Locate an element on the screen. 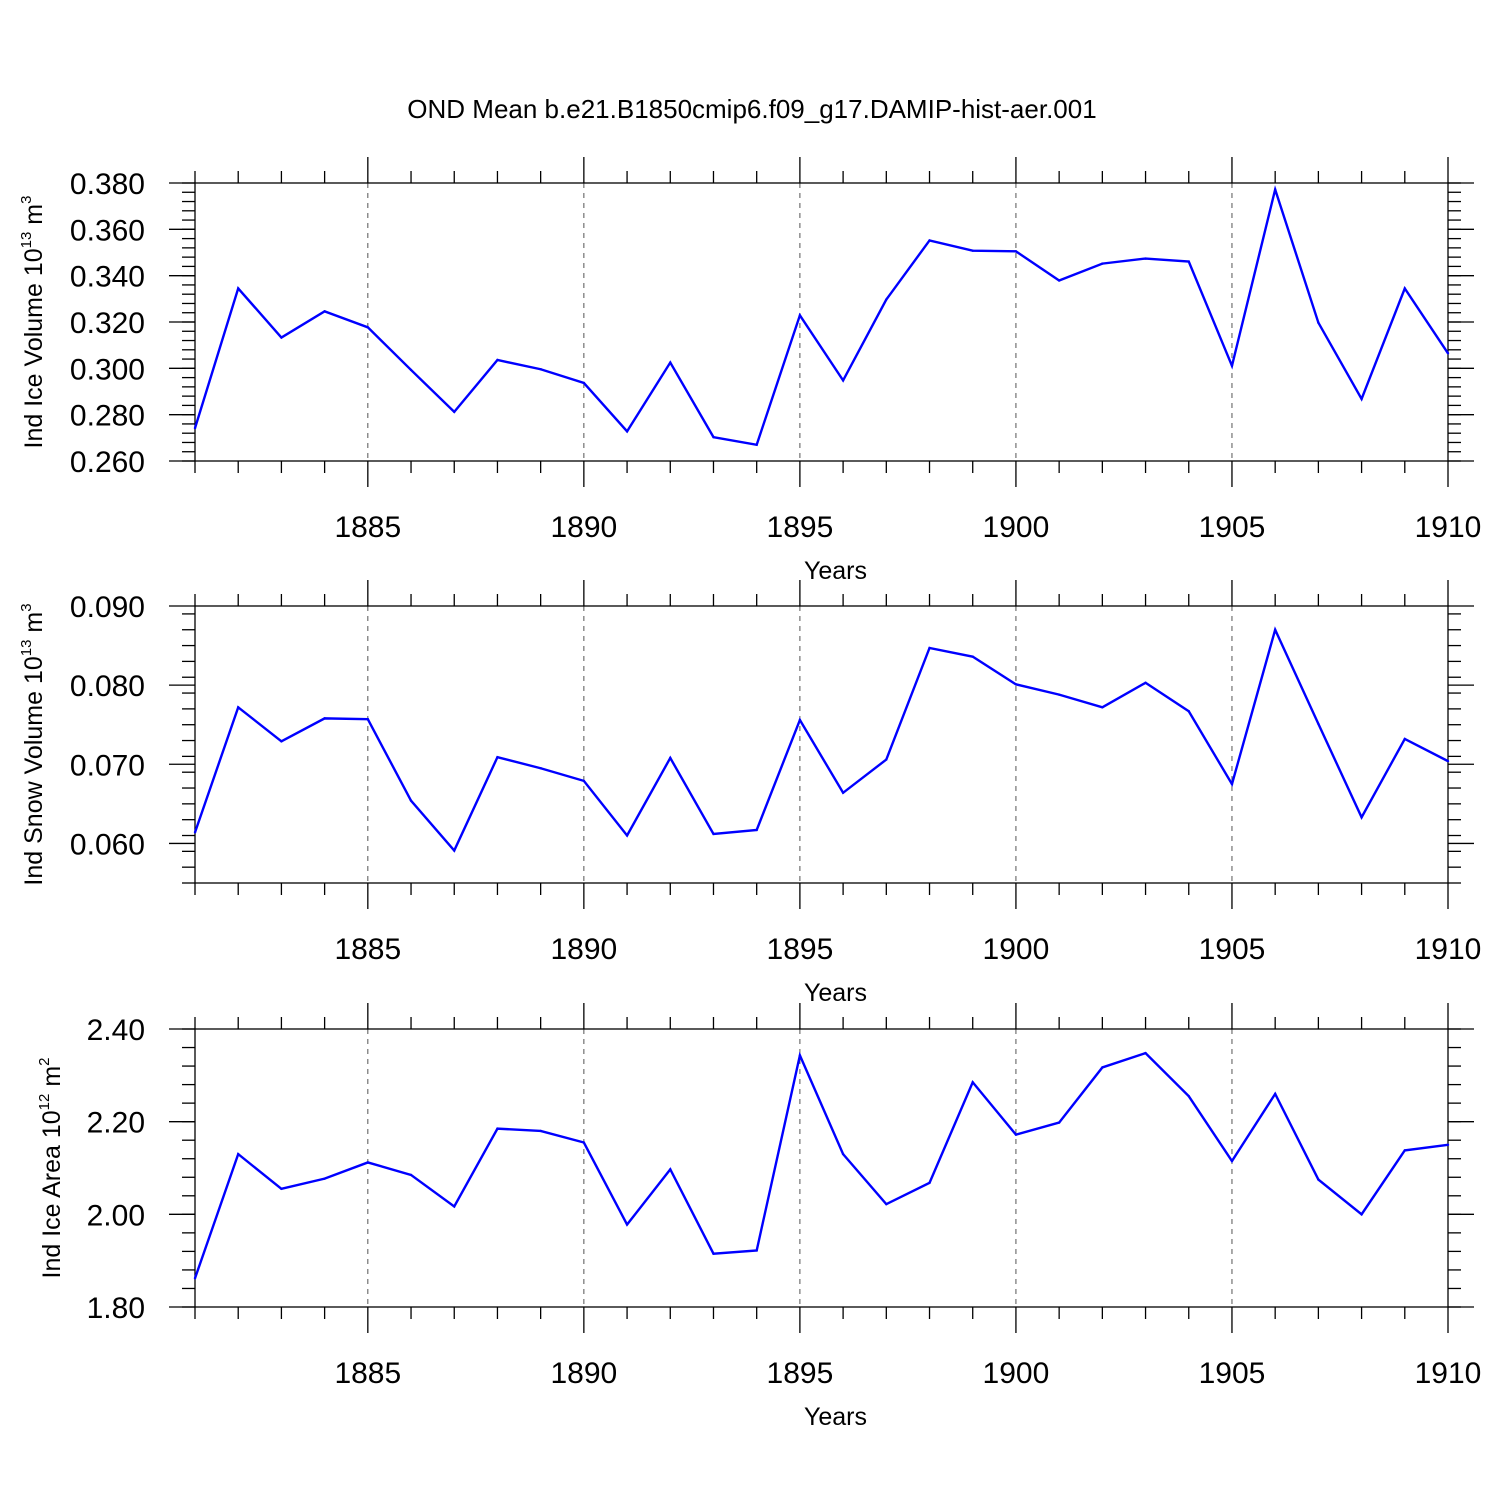  x-tick-label: 1900 is located at coordinates (1016, 527).